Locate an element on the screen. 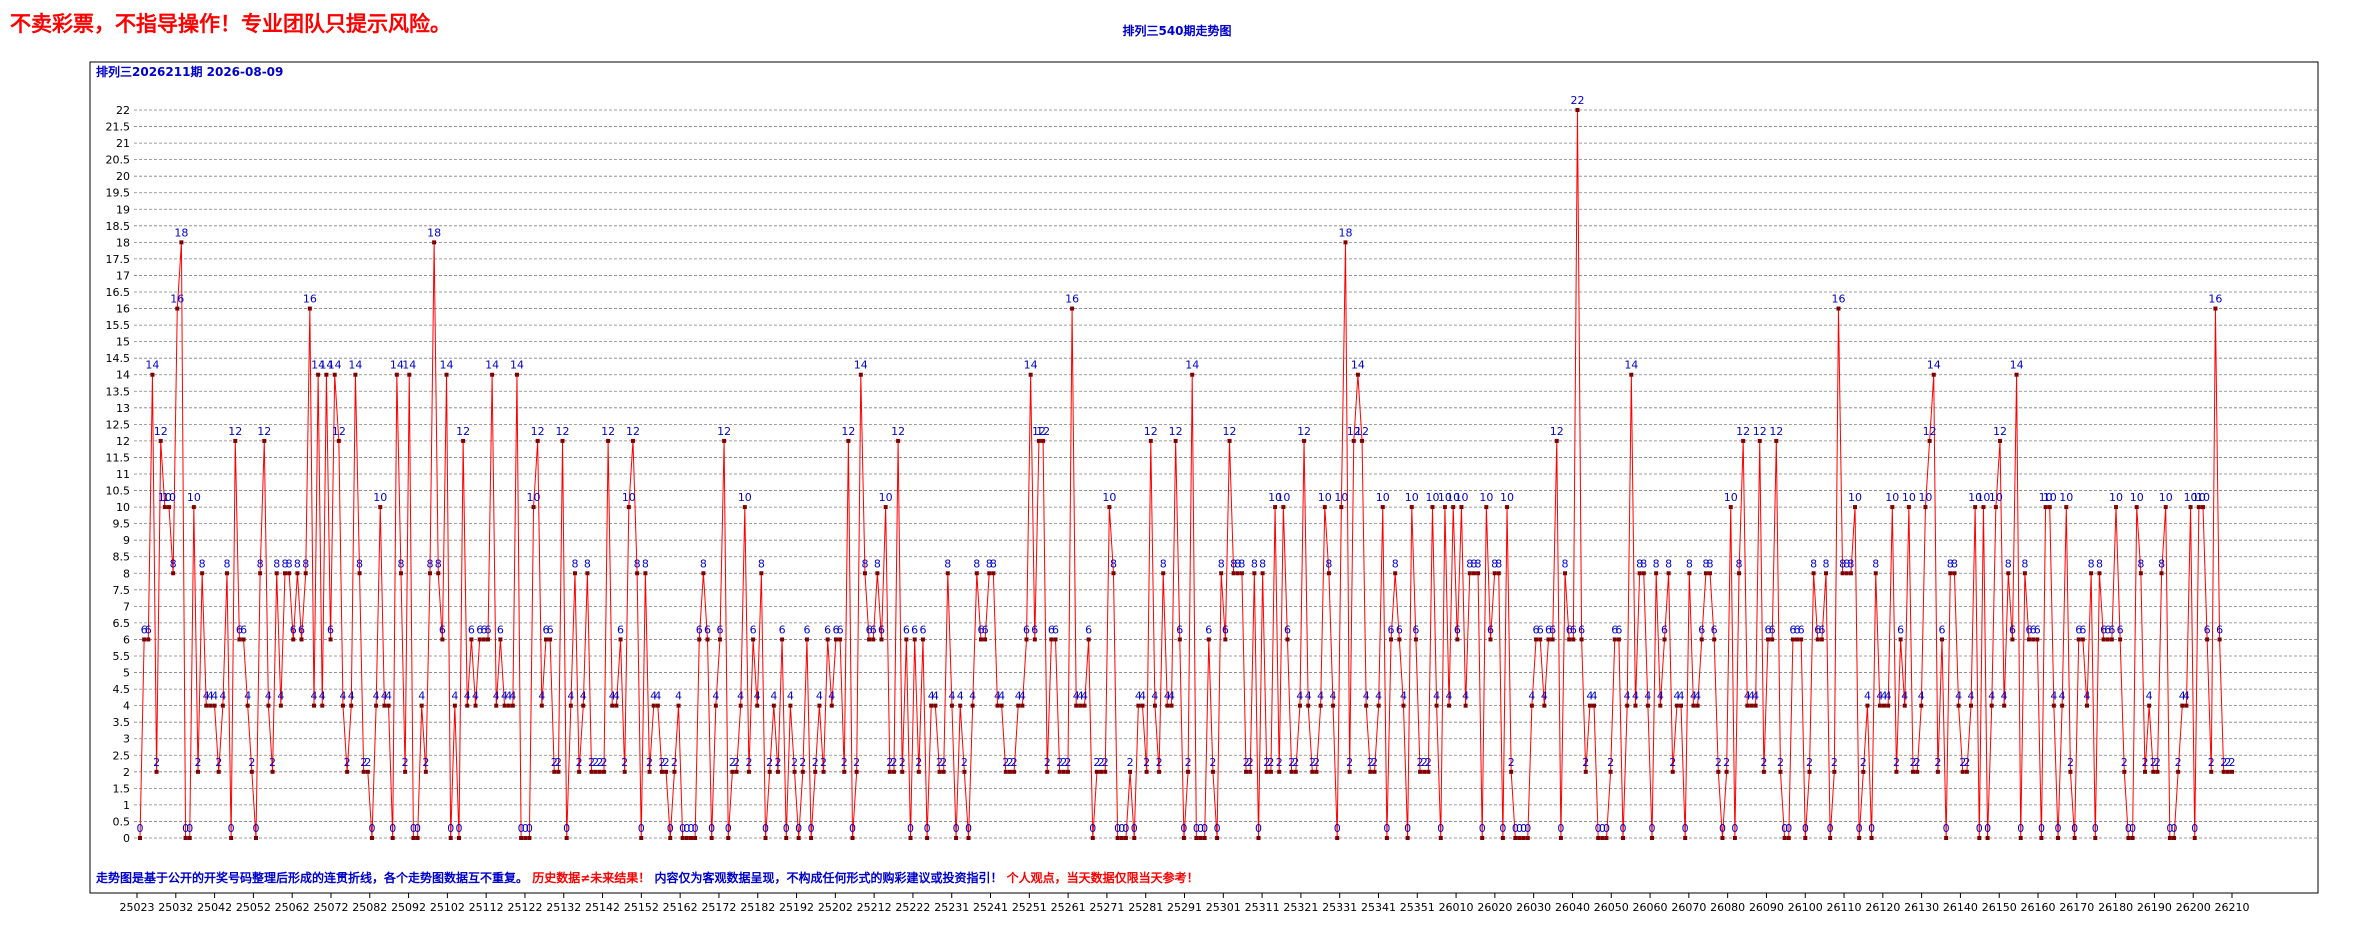 The height and width of the screenshot is (926, 2354). x-tick-label: 25281 is located at coordinates (1145, 907).